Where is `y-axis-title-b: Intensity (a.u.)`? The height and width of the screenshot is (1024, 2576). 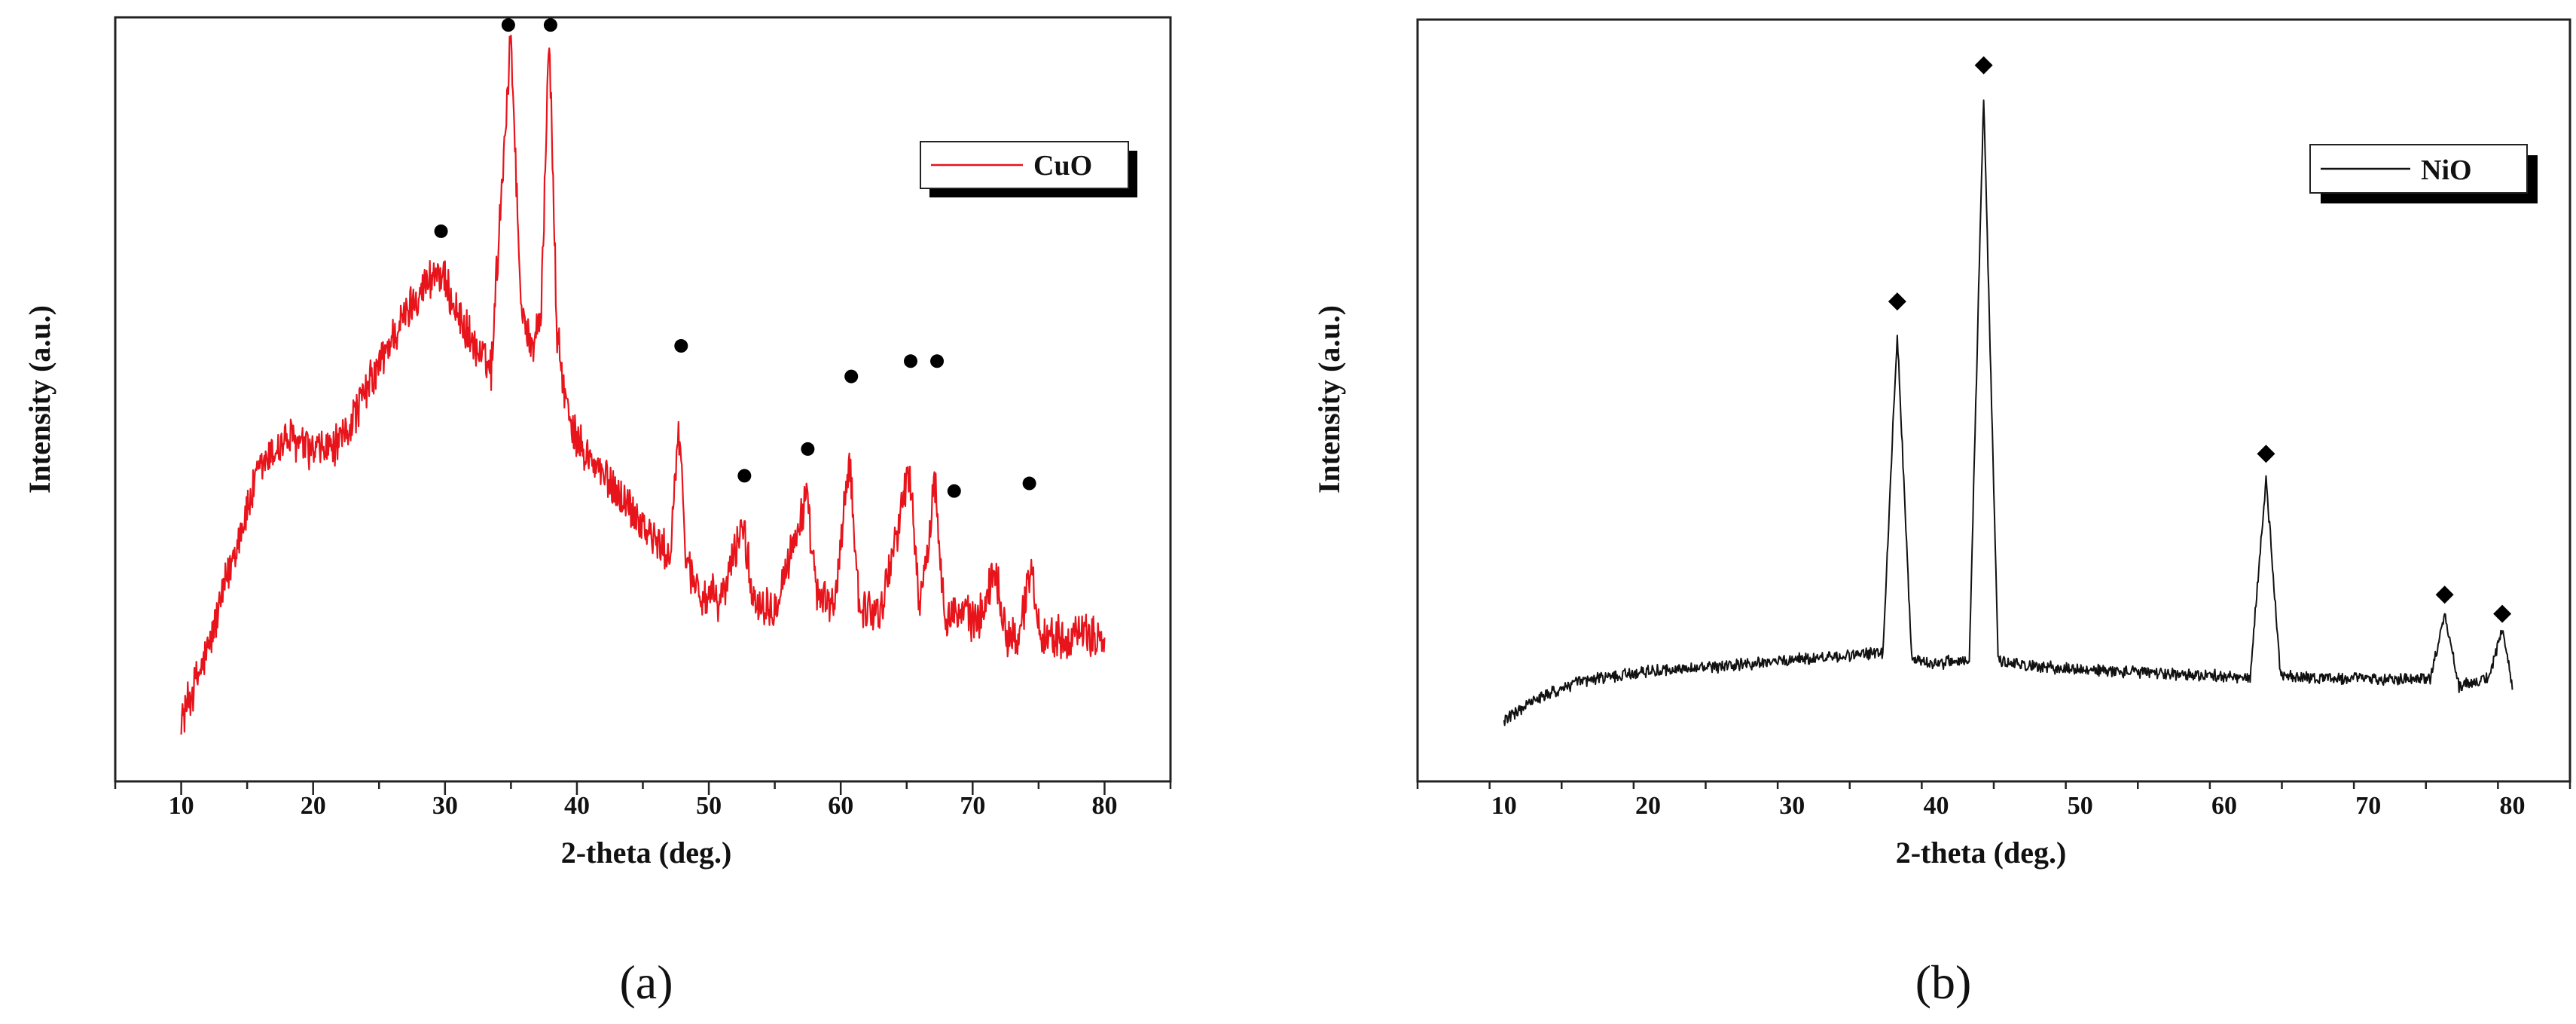 y-axis-title-b: Intensity (a.u.) is located at coordinates (1329, 399).